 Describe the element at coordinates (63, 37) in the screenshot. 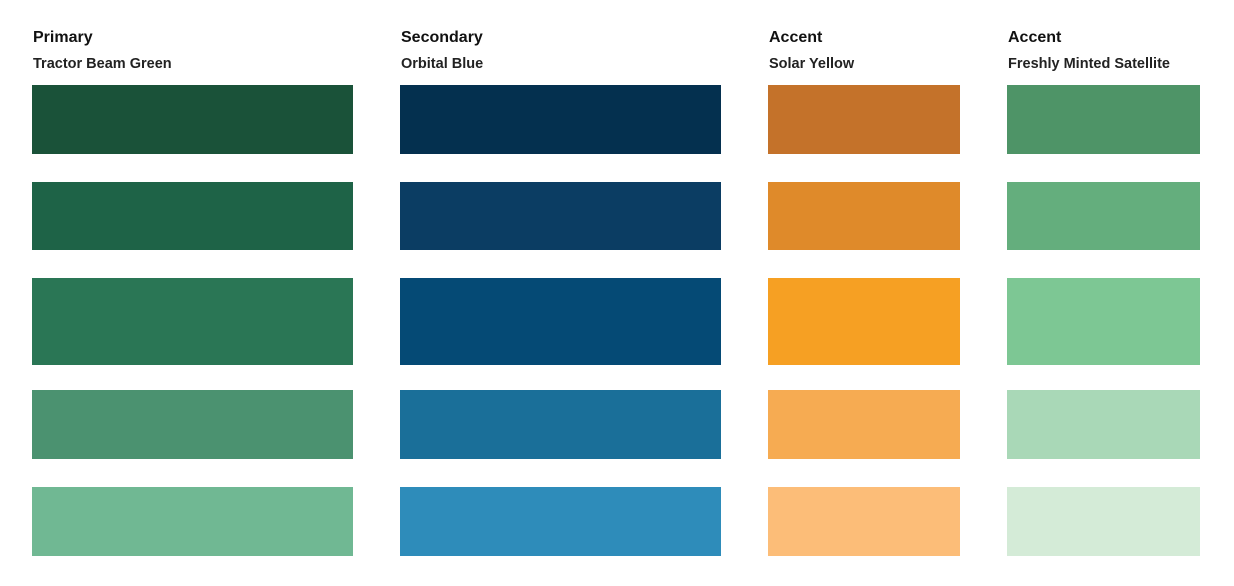

I see `color-role: Primary` at that location.